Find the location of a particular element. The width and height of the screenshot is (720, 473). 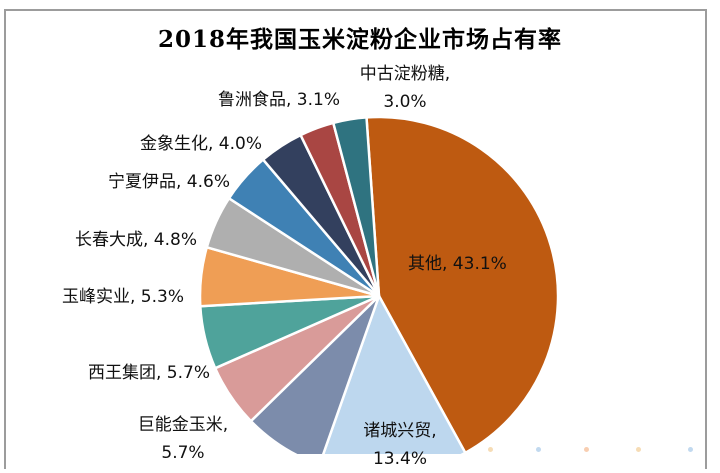

slice-label-xiwang-jituan: 西王集团, 5.7% is located at coordinates (149, 373).